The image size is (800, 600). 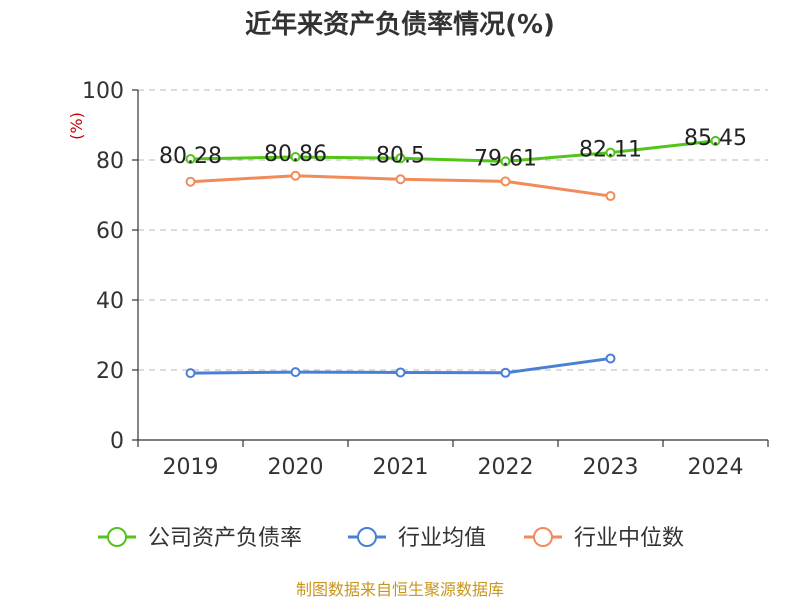 I want to click on x-tick-label: 2023, so click(x=611, y=467).